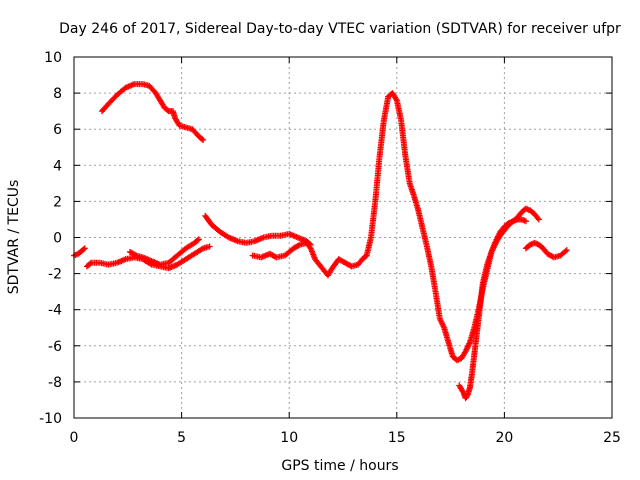  Describe the element at coordinates (55, 311) in the screenshot. I see `y-tick-label: -4` at that location.